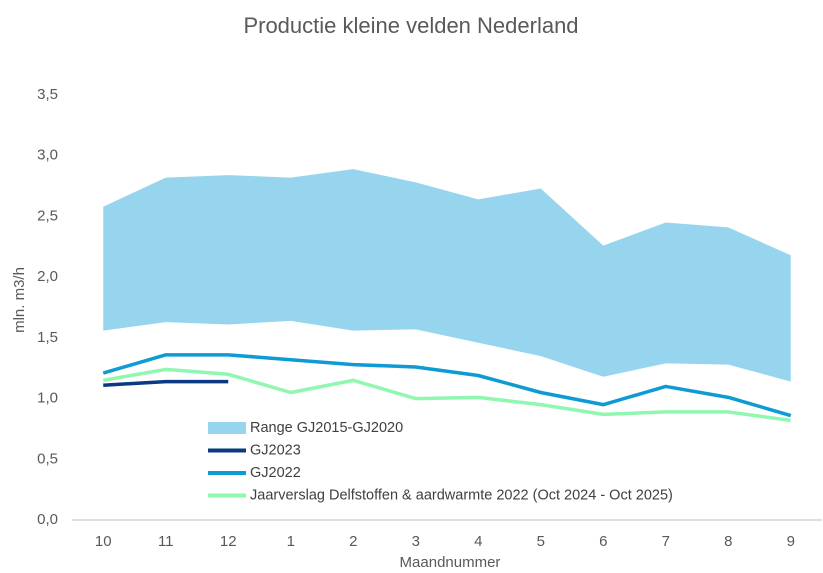  I want to click on x-tick-label: 4, so click(478, 541).